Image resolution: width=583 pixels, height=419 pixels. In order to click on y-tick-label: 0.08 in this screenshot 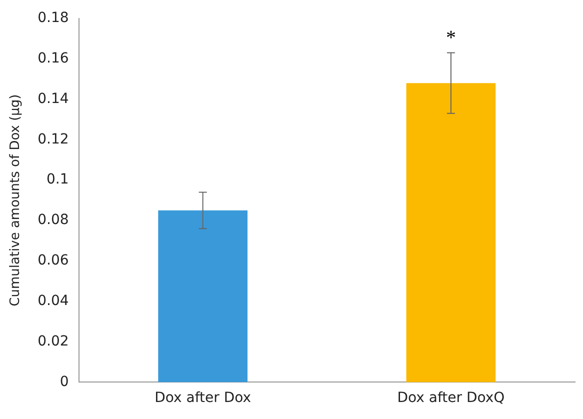, I will do `click(53, 220)`.